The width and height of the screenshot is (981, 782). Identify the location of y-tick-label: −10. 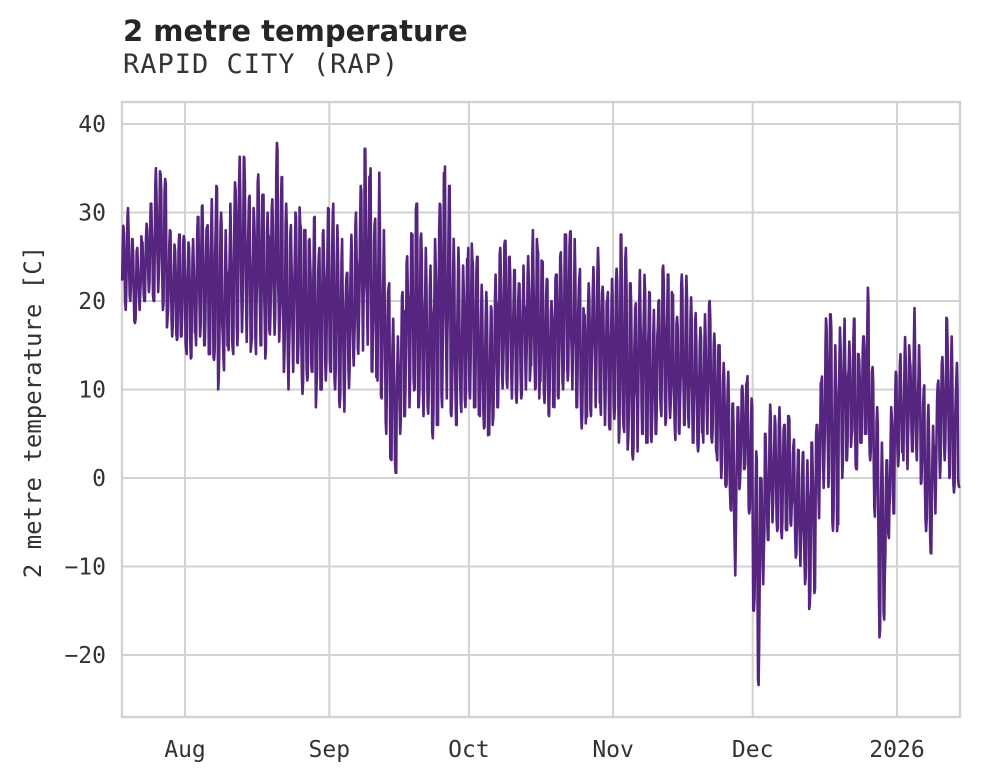
(85, 568).